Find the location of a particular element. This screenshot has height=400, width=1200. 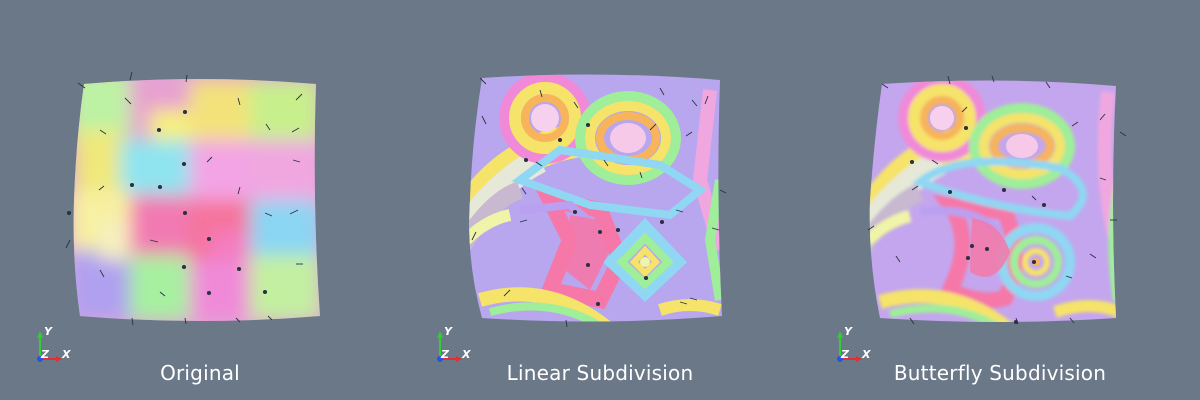

viewport-title: Original is located at coordinates (200, 373).